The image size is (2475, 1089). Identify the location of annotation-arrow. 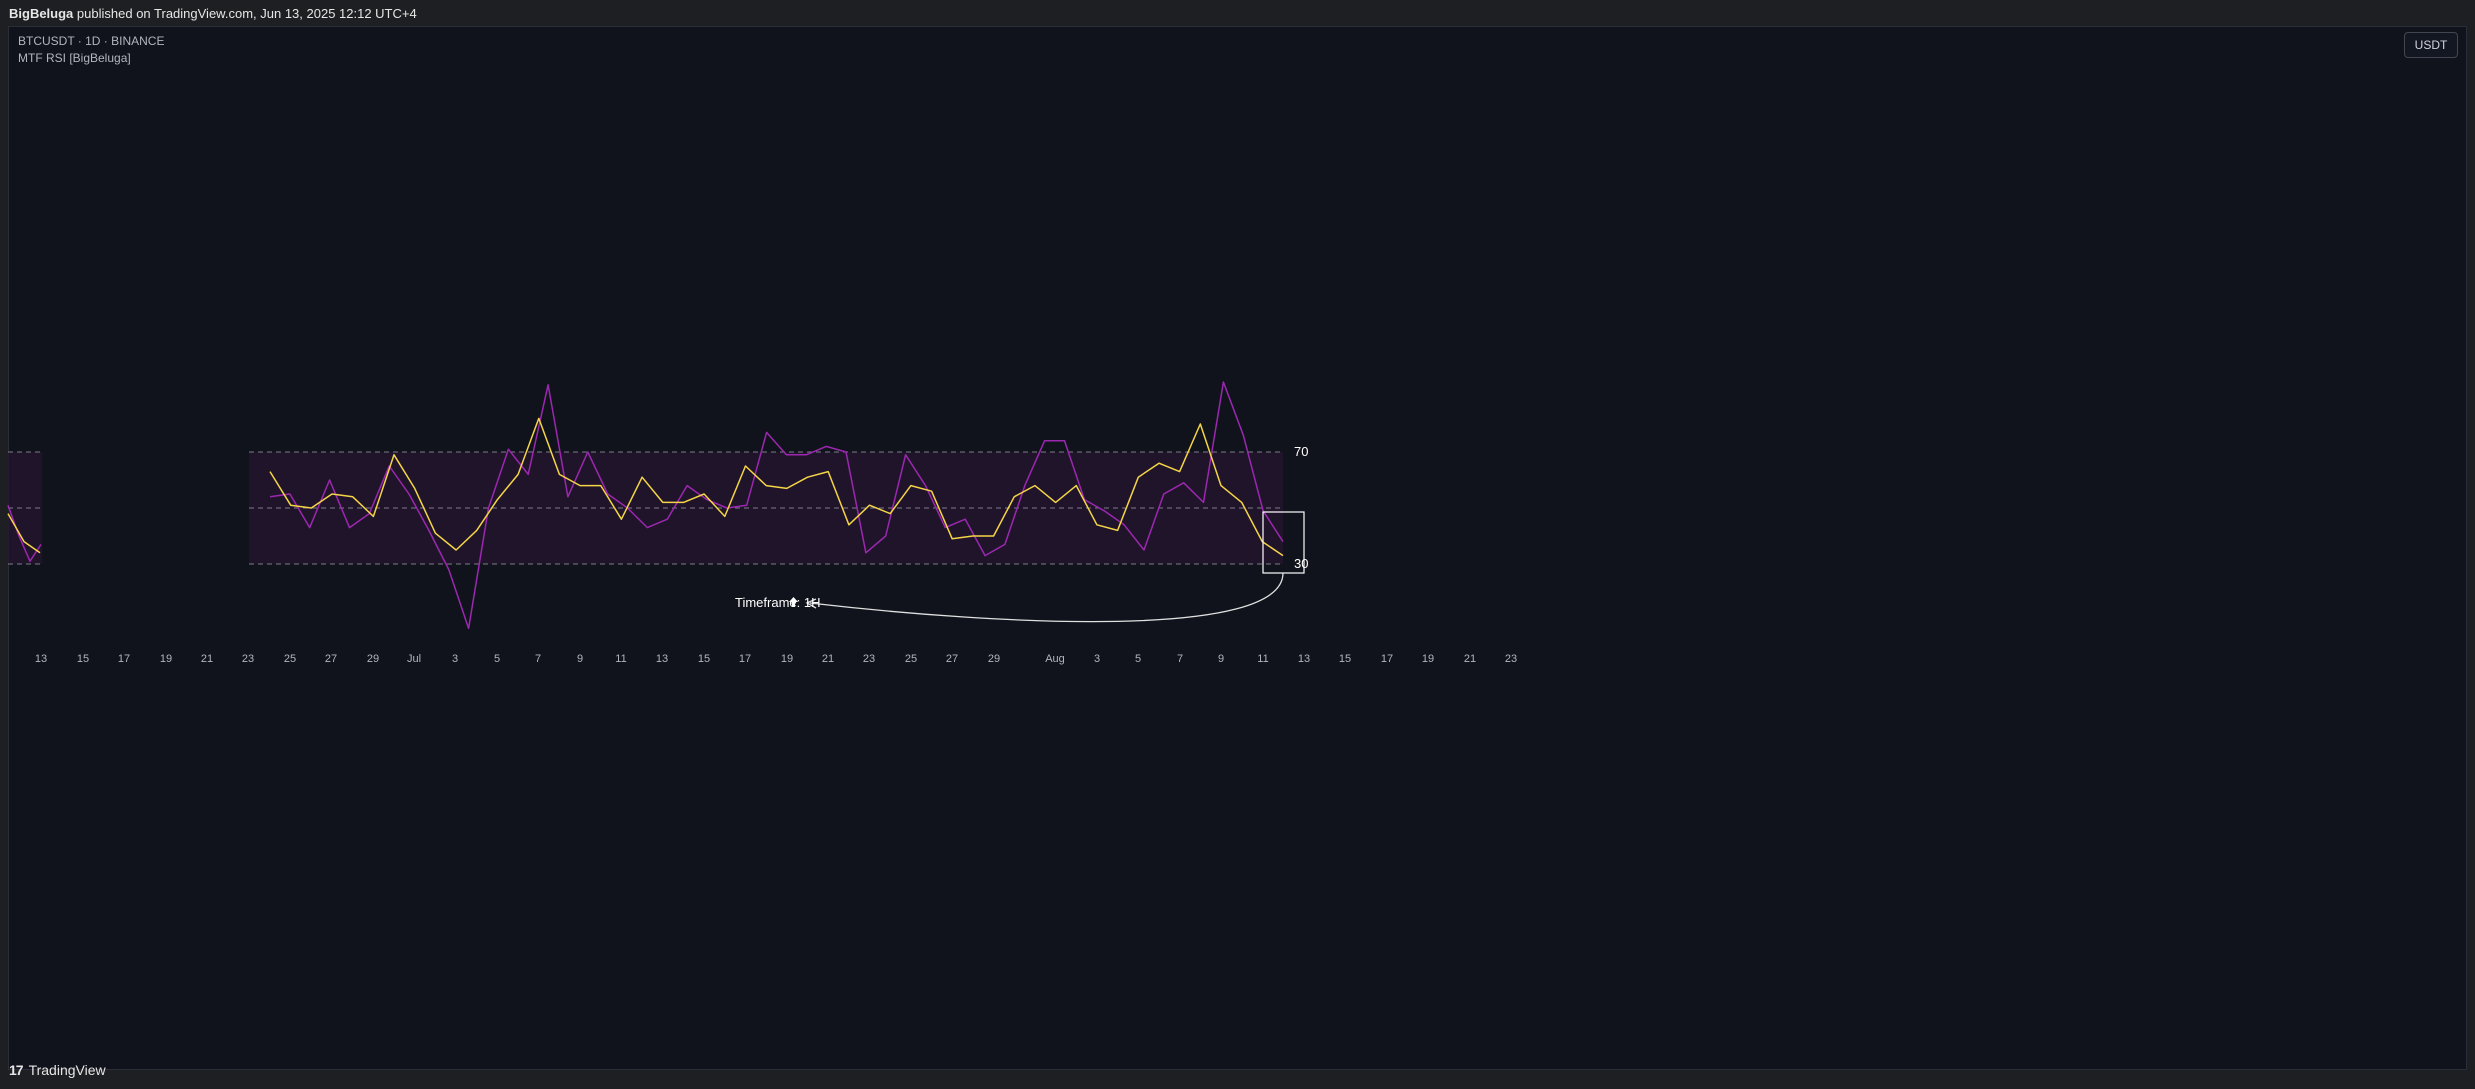
(1046, 597).